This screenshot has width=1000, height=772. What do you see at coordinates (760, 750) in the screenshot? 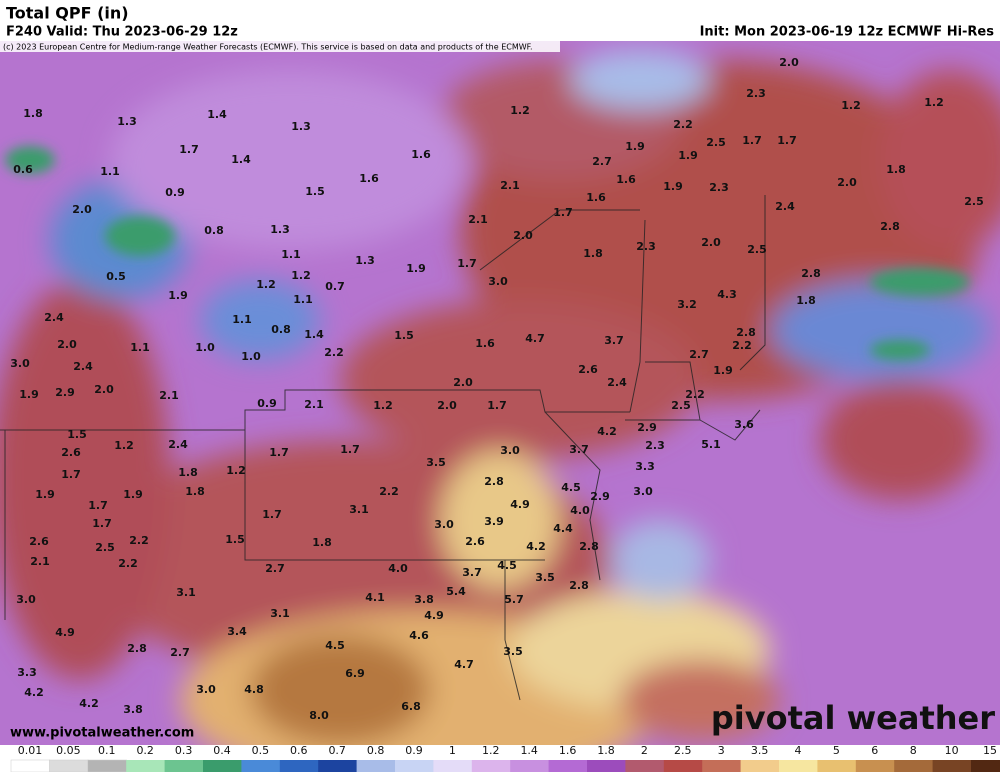
I see `colorbar-label: 3.5` at bounding box center [760, 750].